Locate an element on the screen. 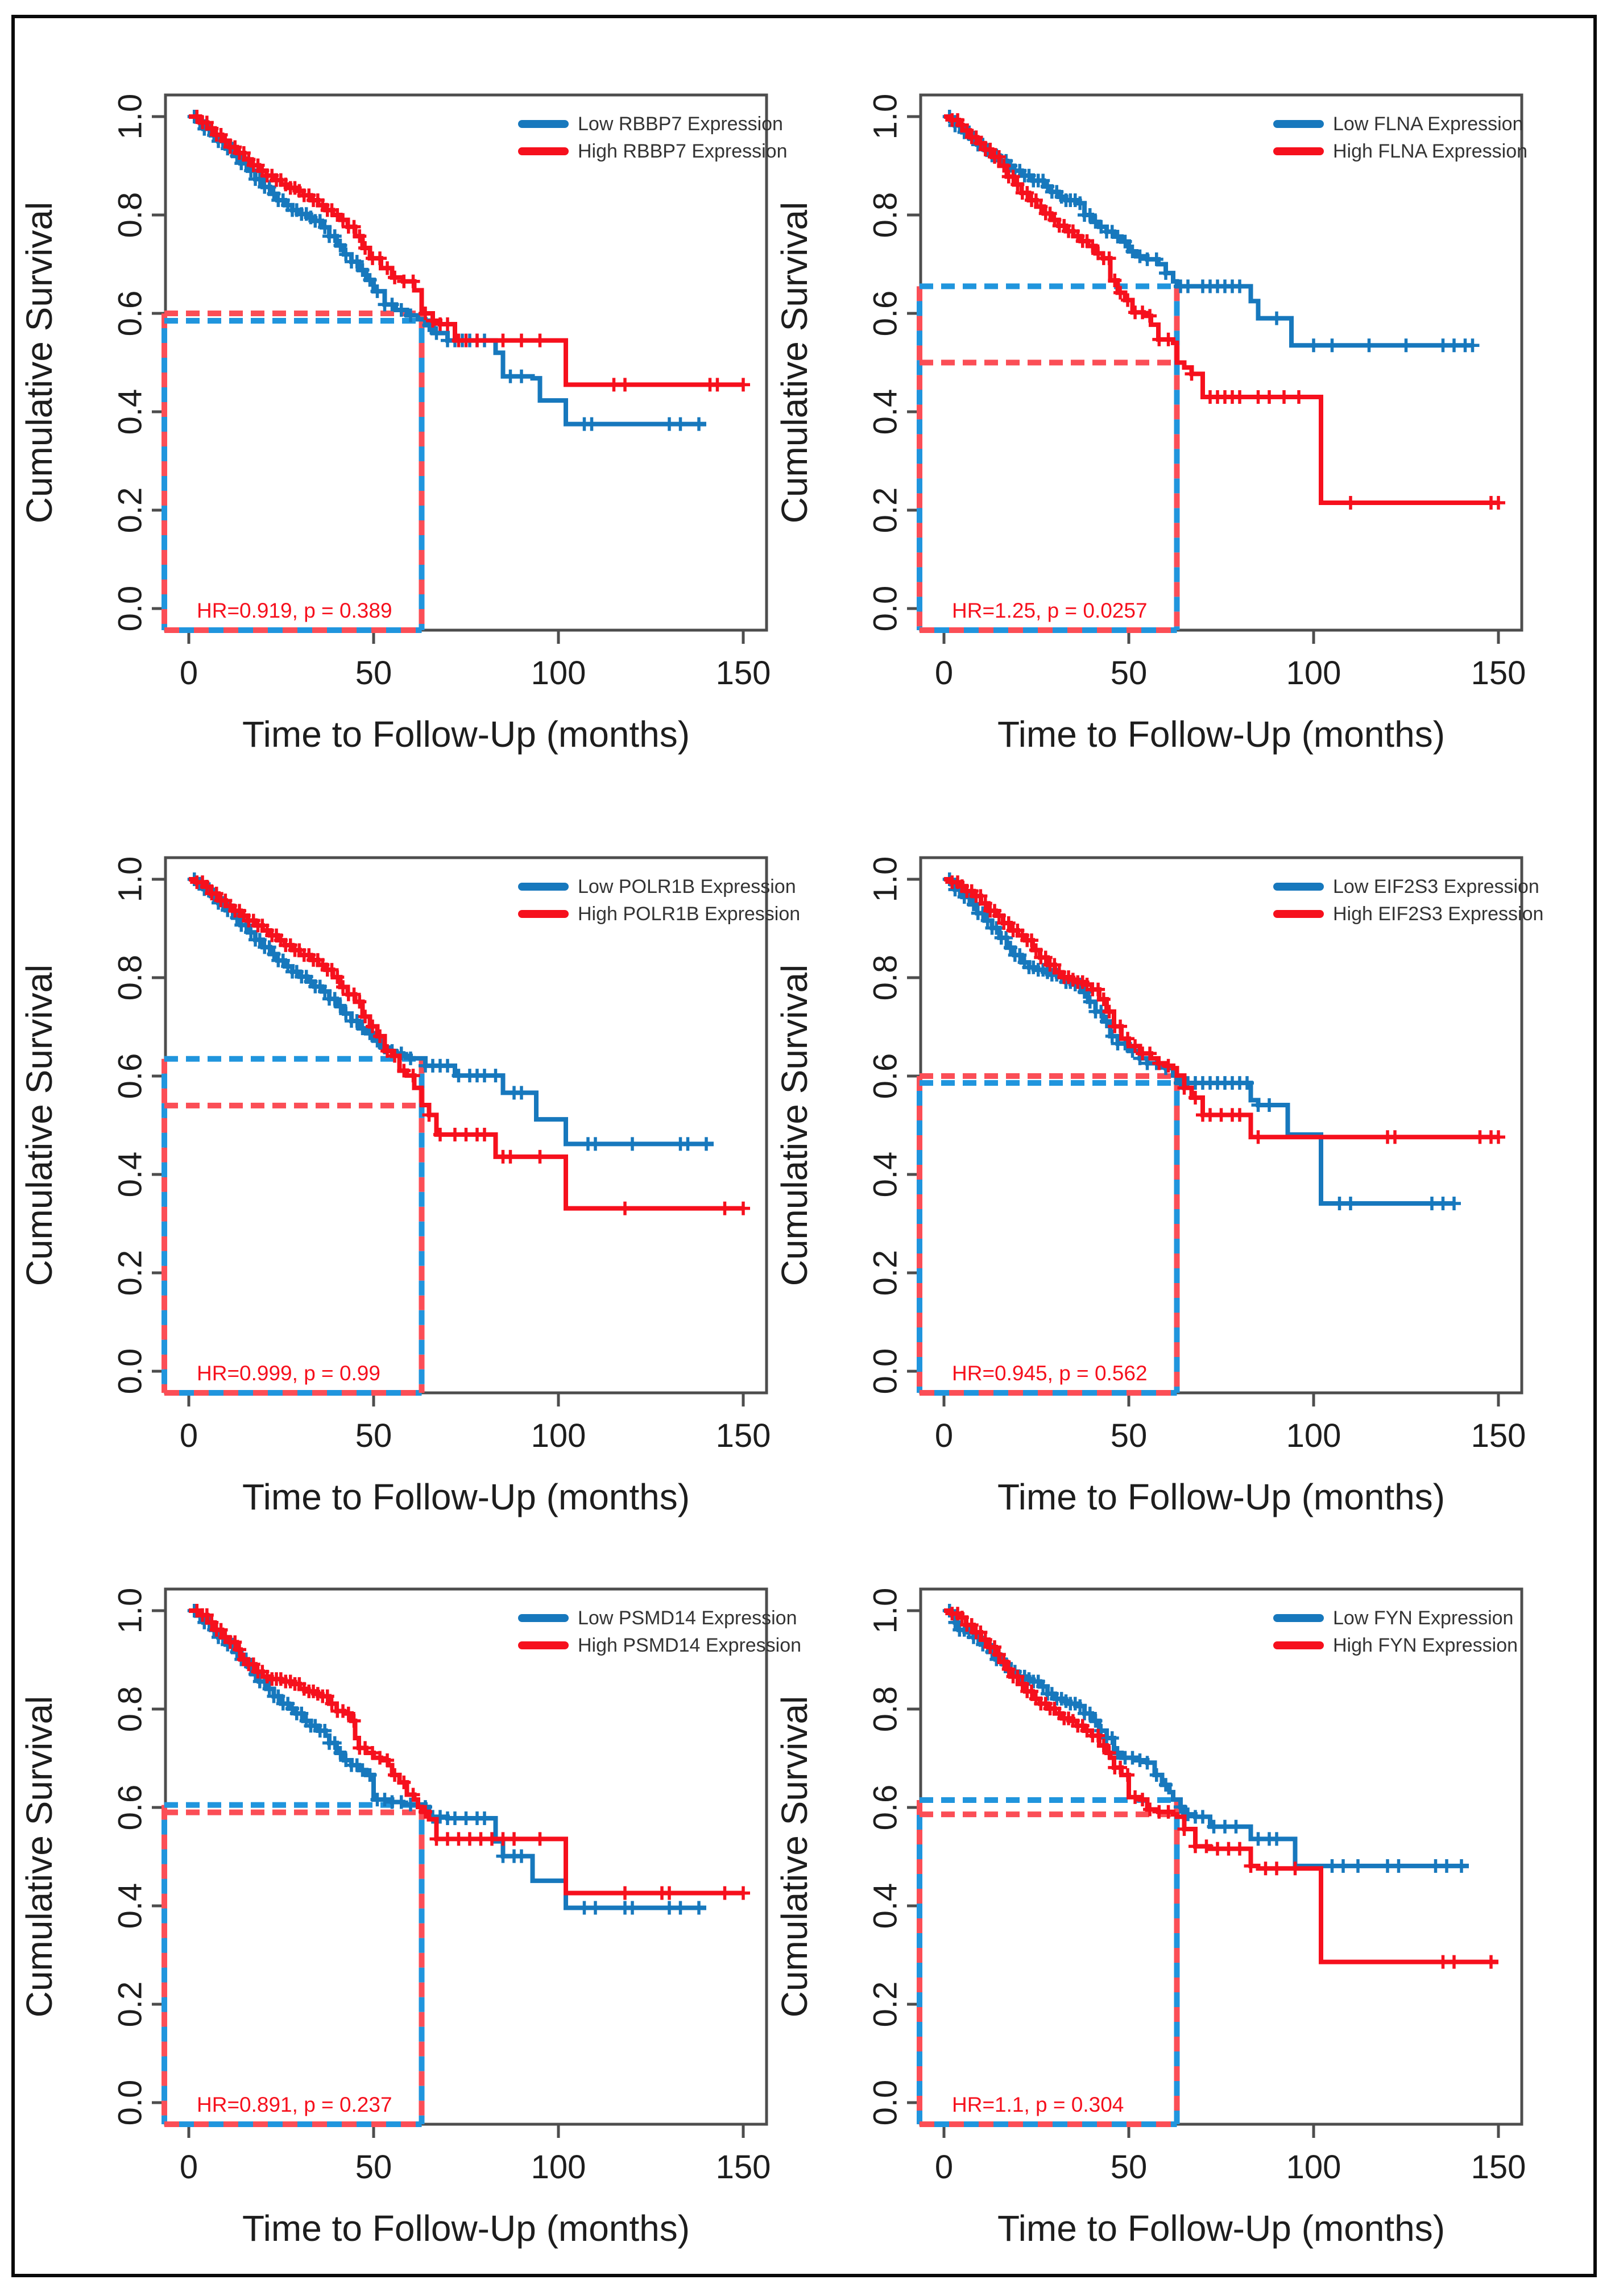  legend-label: High FLNA Expression is located at coordinates (1430, 151).